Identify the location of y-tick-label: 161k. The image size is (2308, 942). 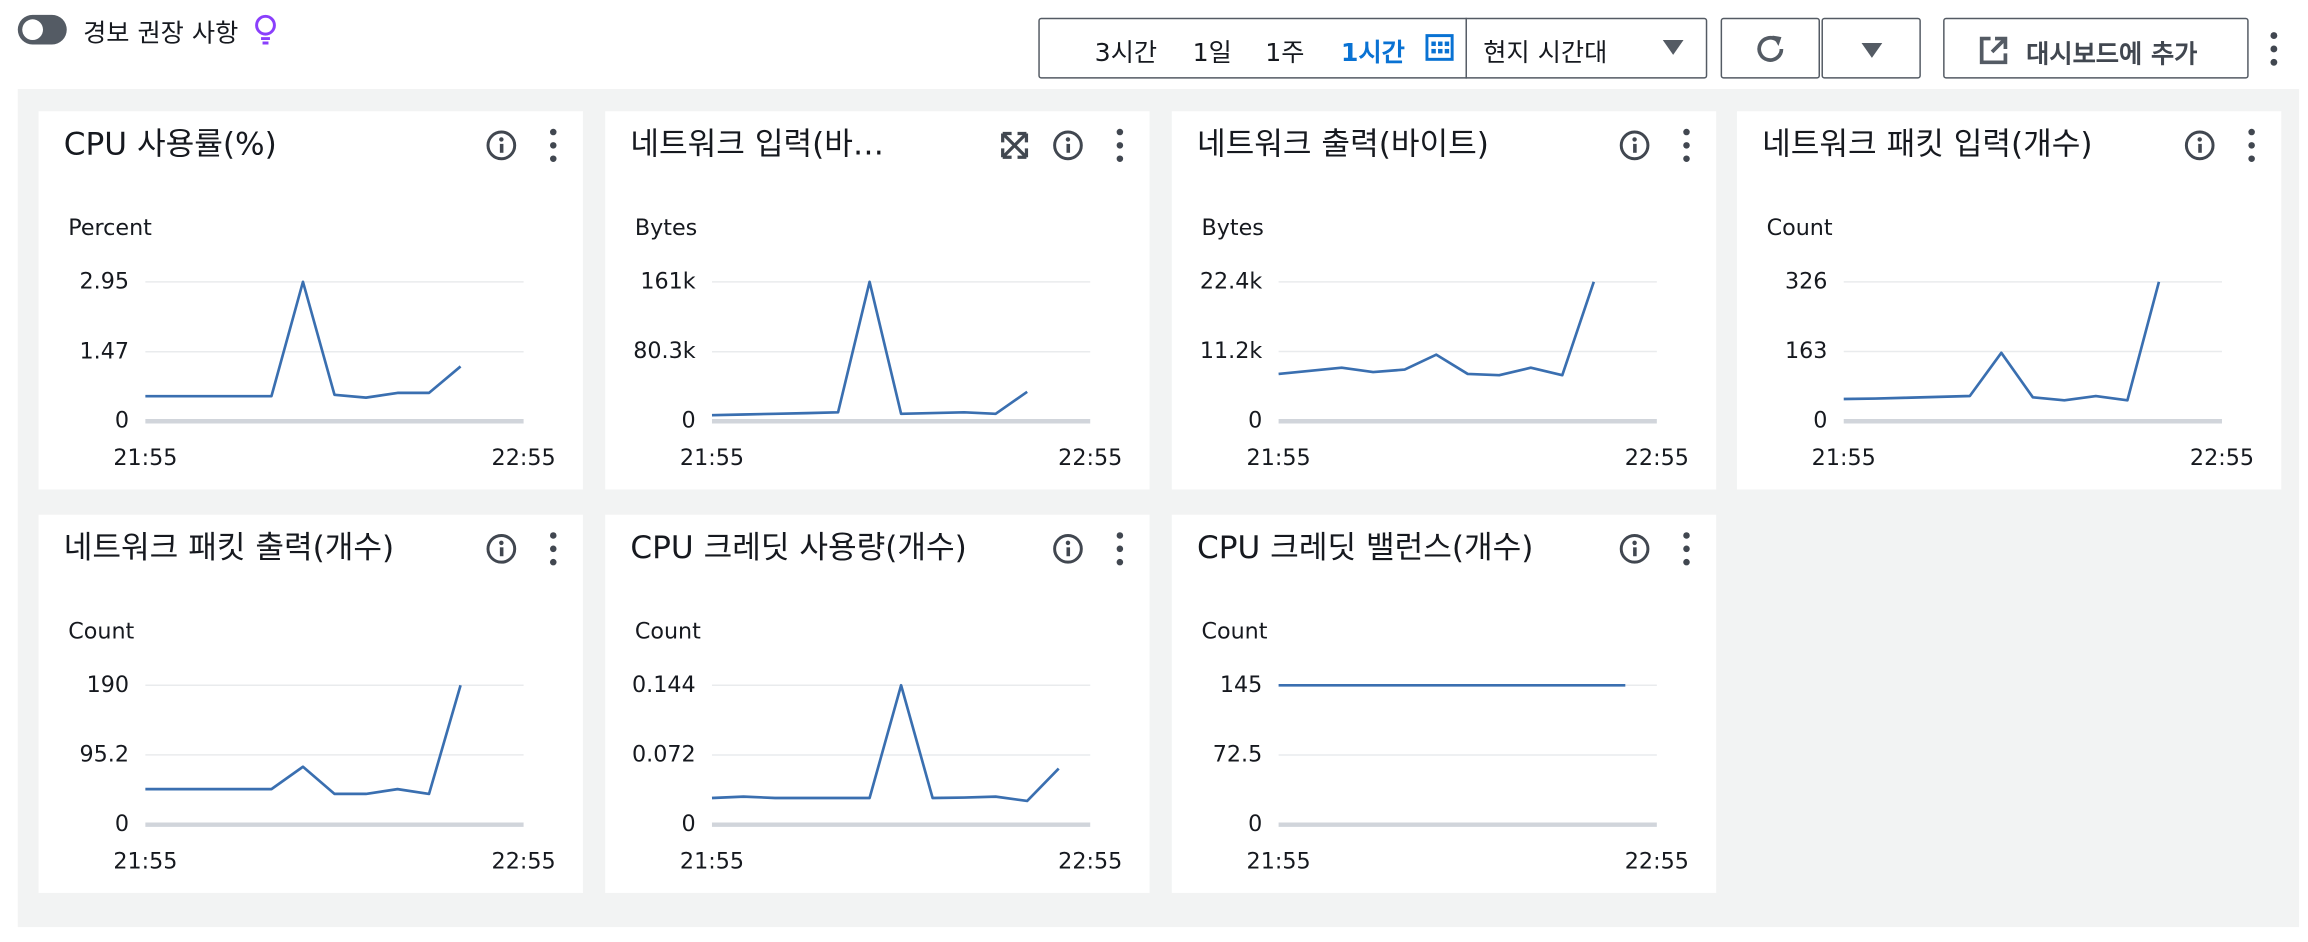
(667, 281).